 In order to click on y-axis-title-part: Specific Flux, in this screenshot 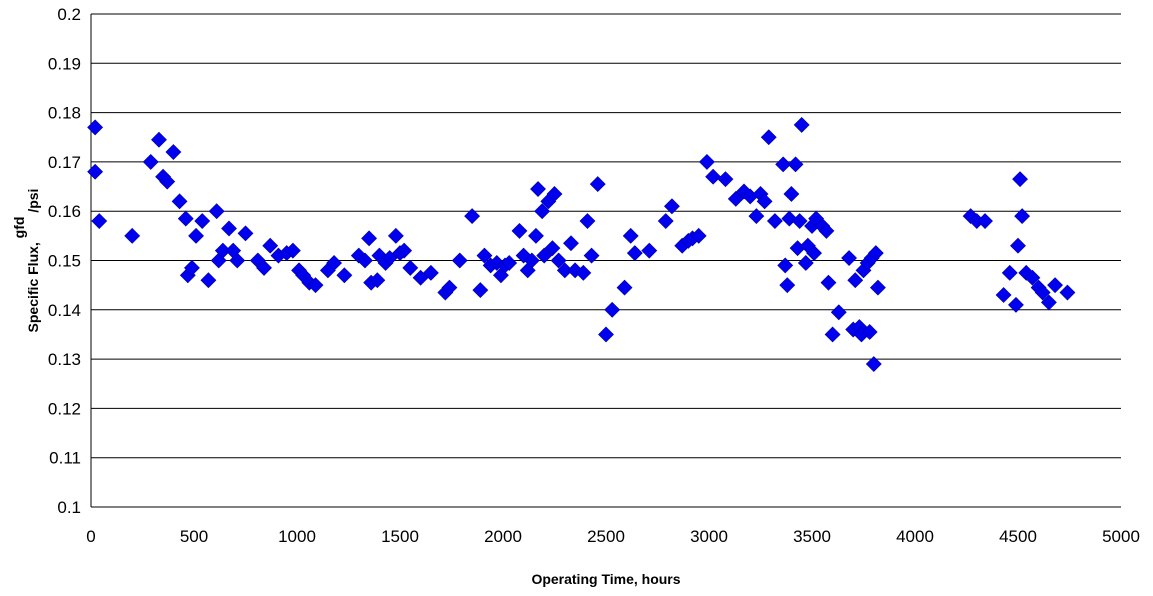, I will do `click(33, 287)`.